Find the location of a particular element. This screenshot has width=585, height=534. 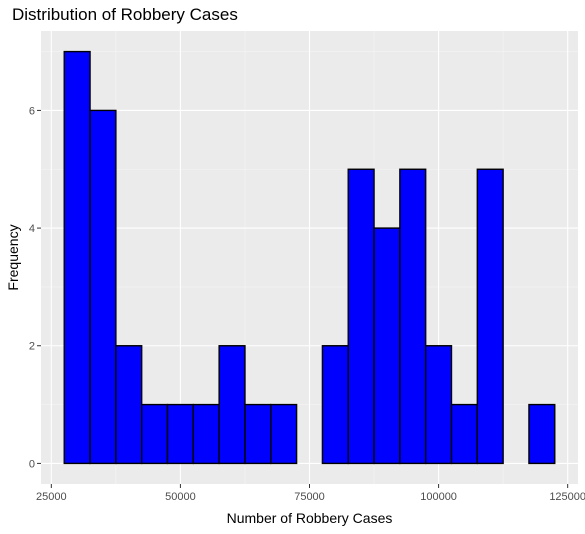

y-tick-label: 2 is located at coordinates (32, 347).